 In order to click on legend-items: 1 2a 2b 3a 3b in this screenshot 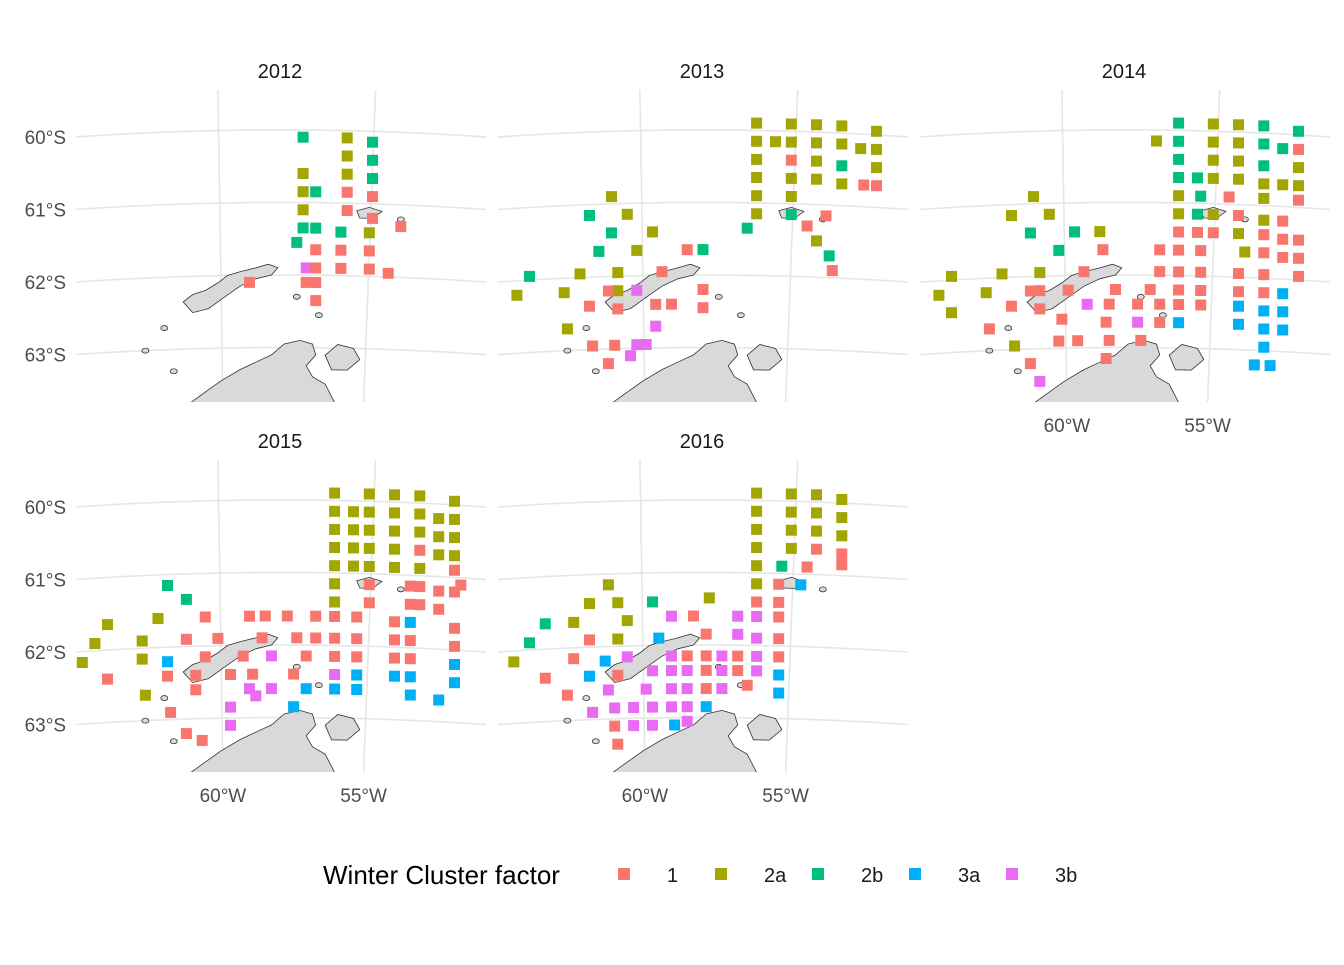, I will do `click(847, 876)`.